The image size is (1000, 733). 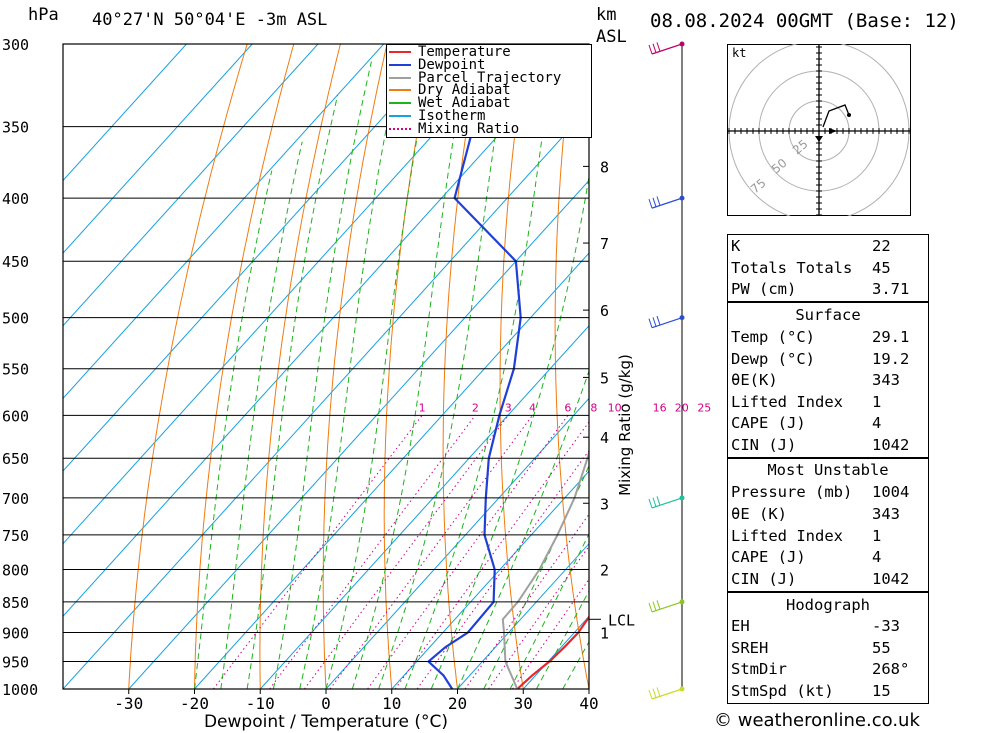 What do you see at coordinates (828, 605) in the screenshot?
I see `hodograph-params-title: Hodograph` at bounding box center [828, 605].